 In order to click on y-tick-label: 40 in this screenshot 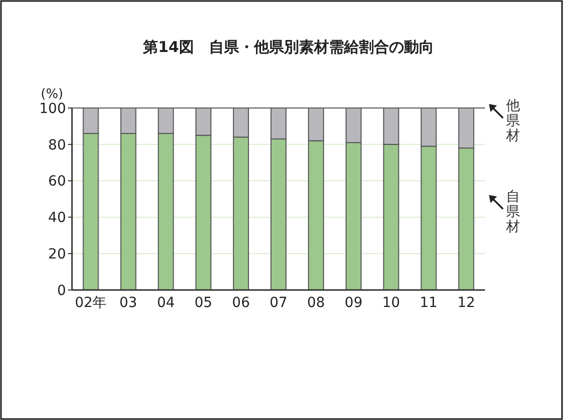, I will do `click(57, 218)`.